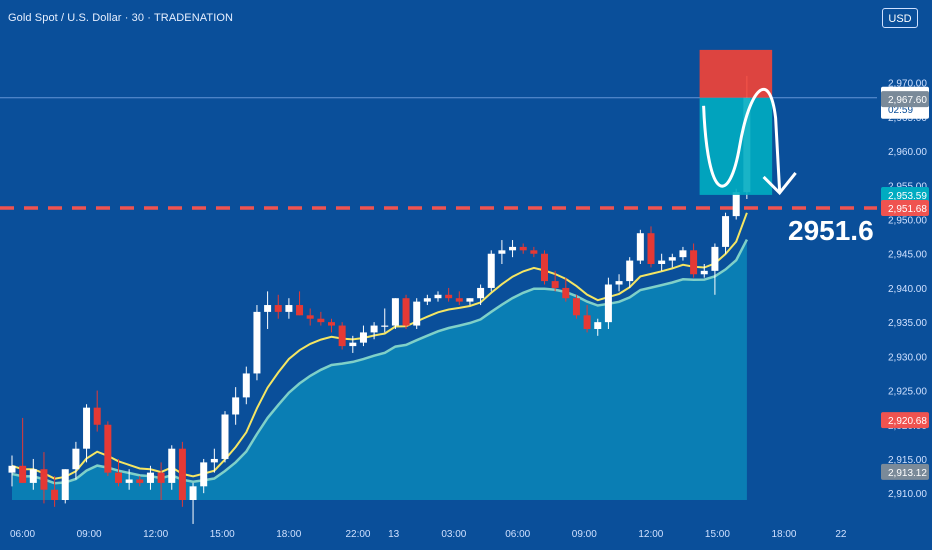 This screenshot has height=550, width=932. Describe the element at coordinates (907, 460) in the screenshot. I see `y-tick-label: 2,915.00` at that location.